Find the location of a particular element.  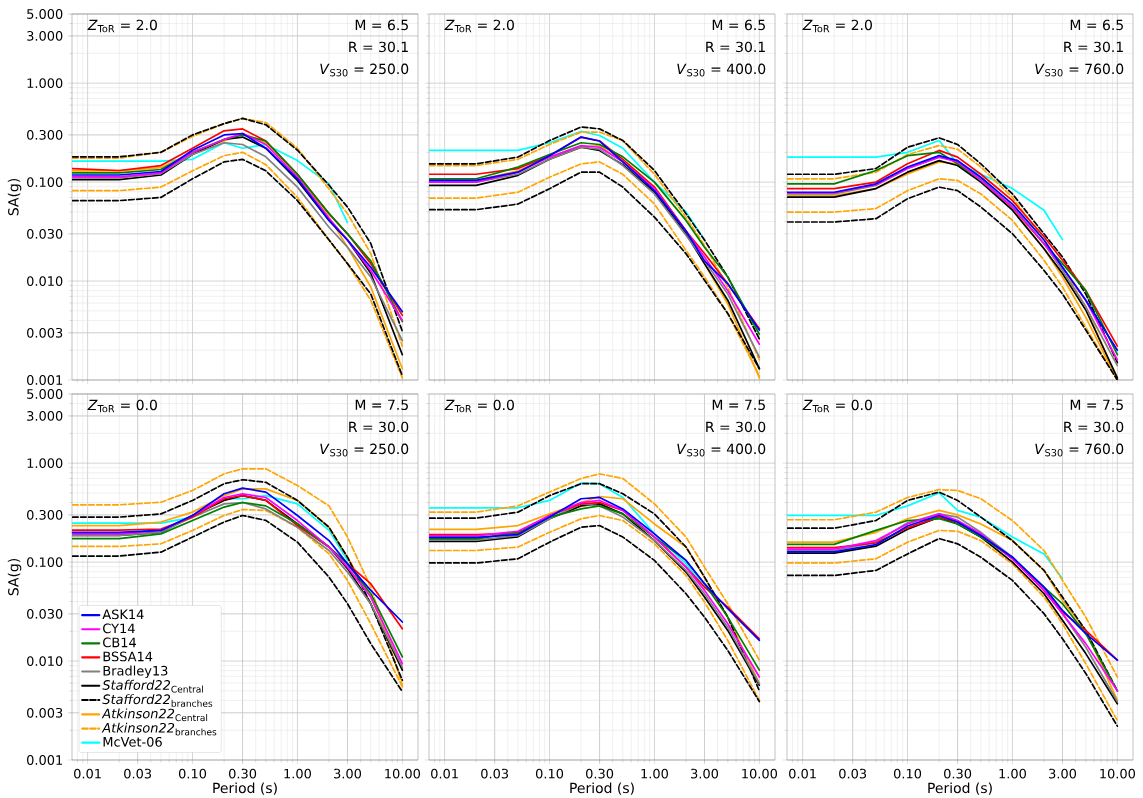

legend-label: McVet-06 is located at coordinates (132, 741).